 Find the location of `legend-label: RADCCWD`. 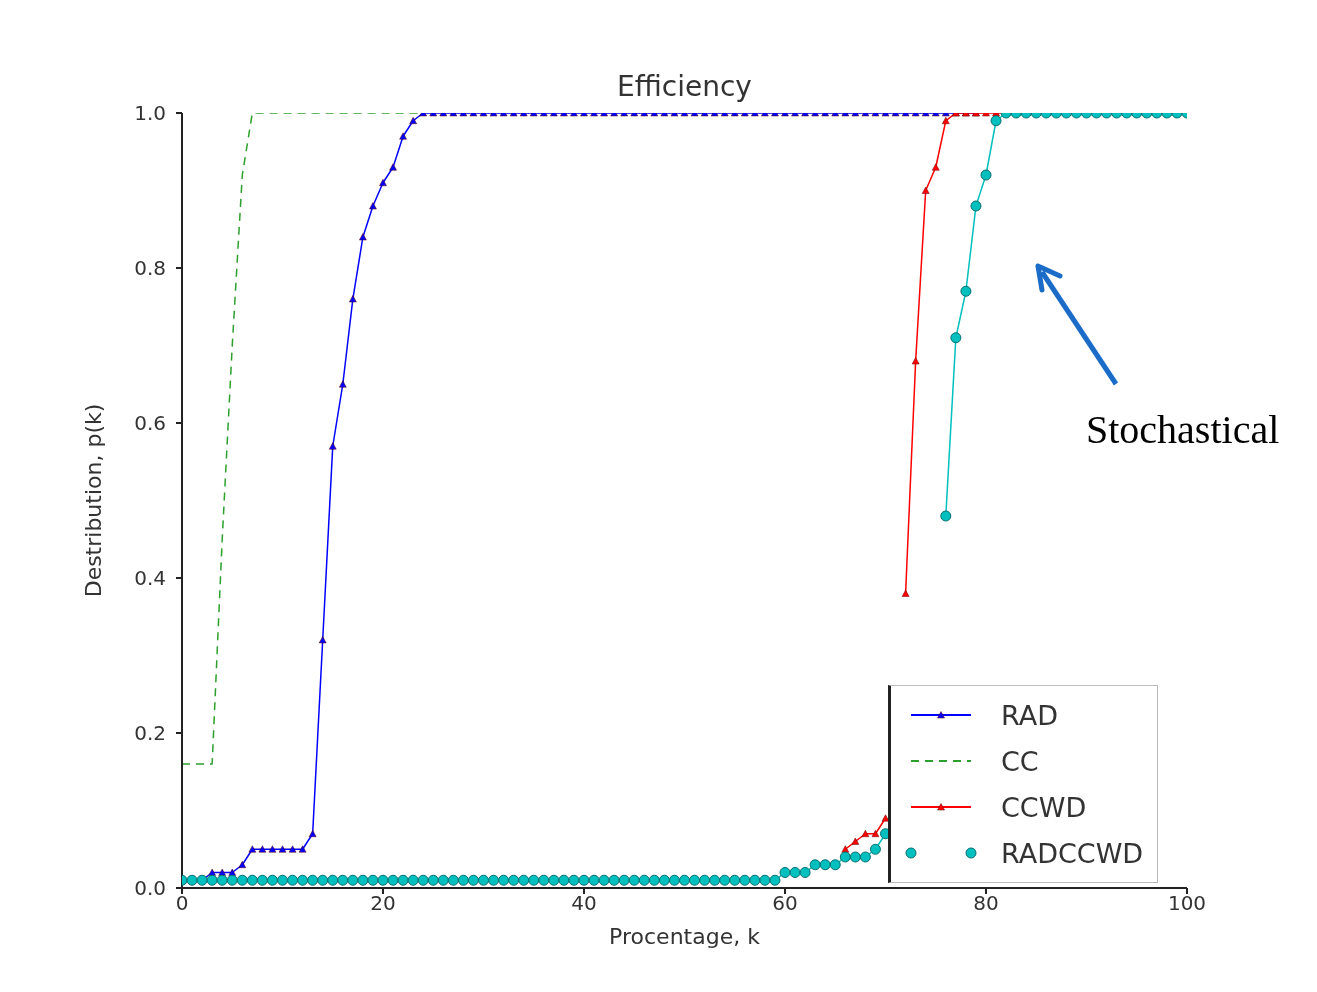

legend-label: RADCCWD is located at coordinates (1072, 853).